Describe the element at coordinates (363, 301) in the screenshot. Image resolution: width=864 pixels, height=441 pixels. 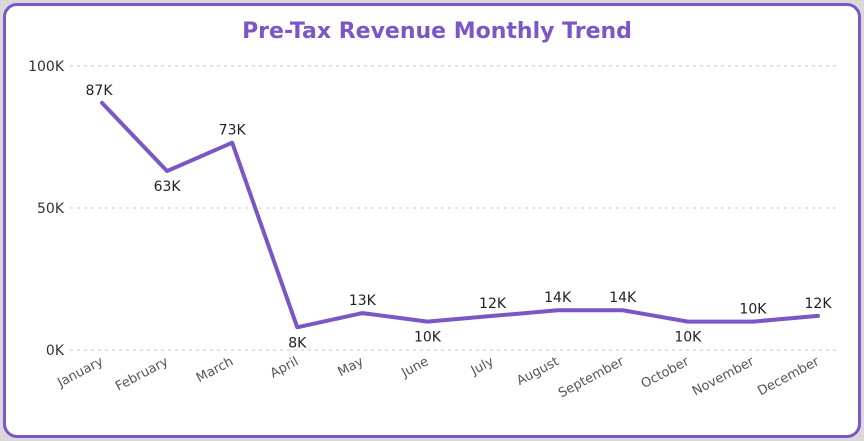
I see `data-label: 13K` at that location.